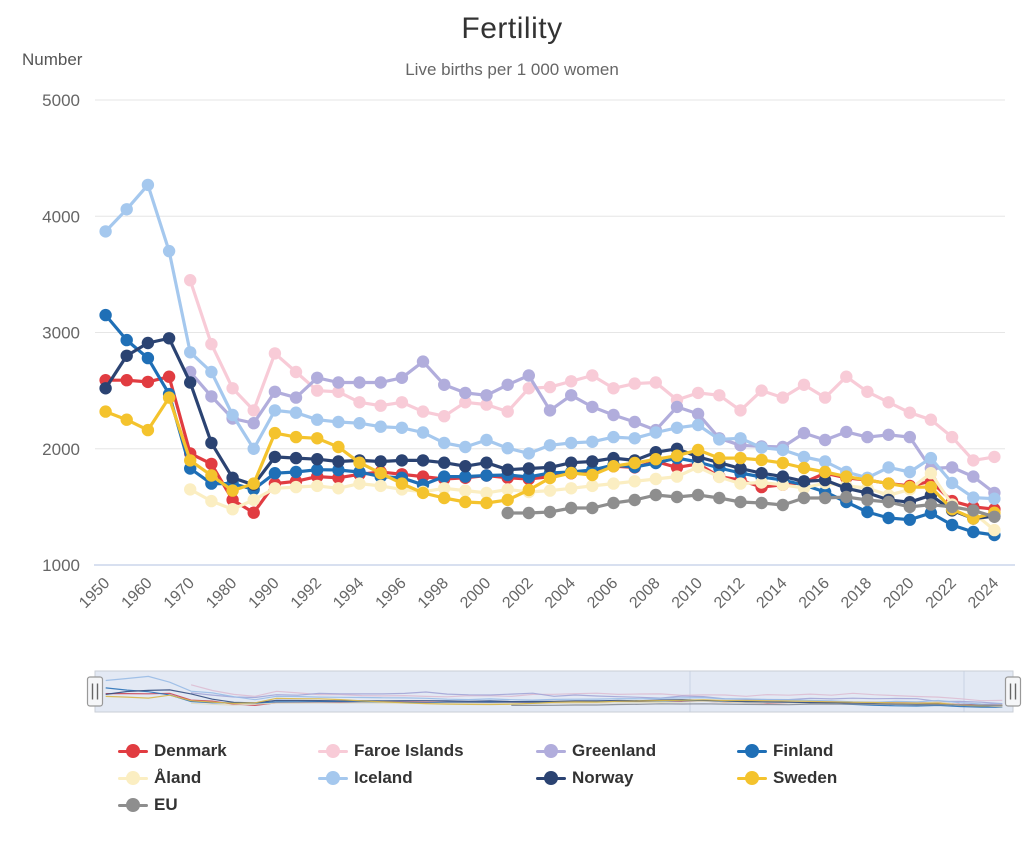 The width and height of the screenshot is (1024, 853). I want to click on legend-item-iceland: Iceland, so click(427, 778).